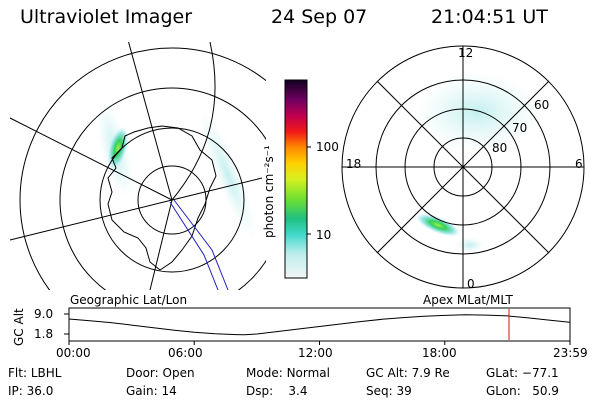 The image size is (600, 400). What do you see at coordinates (579, 164) in the screenshot?
I see `mlt-label-6: 6` at bounding box center [579, 164].